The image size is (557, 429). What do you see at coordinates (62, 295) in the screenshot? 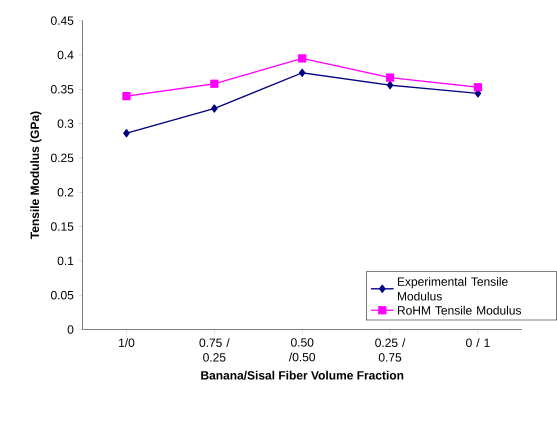
I see `y-tick-label: 0.05` at bounding box center [62, 295].